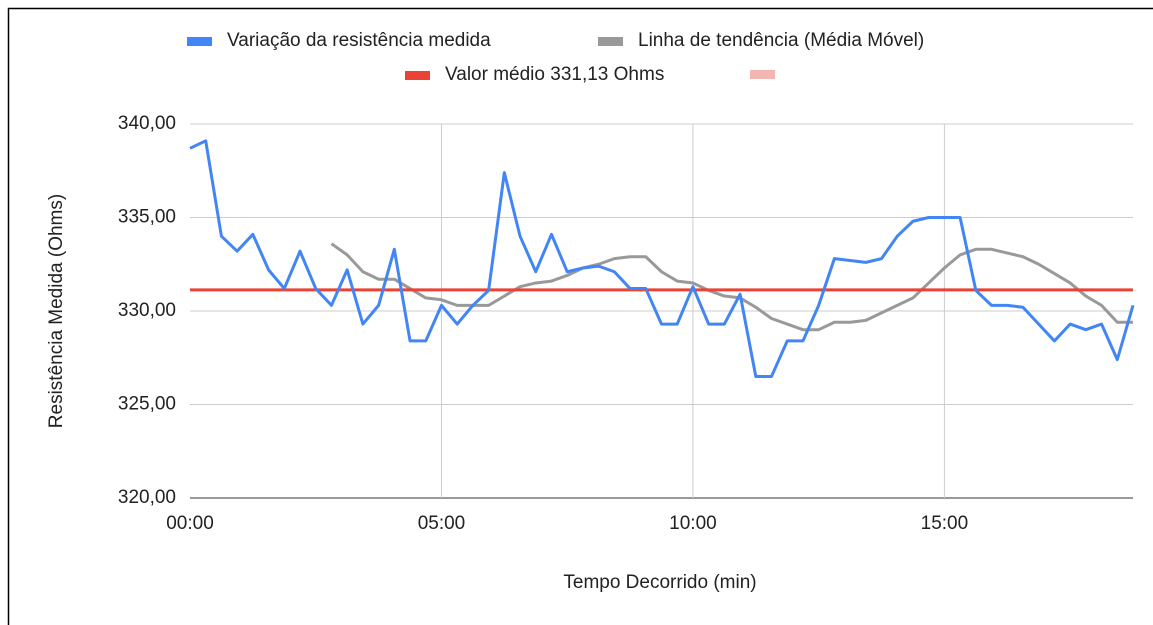 The image size is (1153, 625). Describe the element at coordinates (781, 40) in the screenshot. I see `legend-label: Linha de tendência (Média Móvel)` at that location.